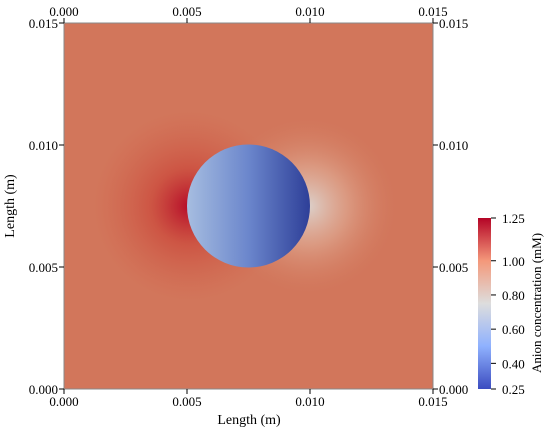 The height and width of the screenshot is (434, 550). Describe the element at coordinates (46, 206) in the screenshot. I see `y-axis-left-ticks: 0.000 0.005 0.010 0.015` at that location.